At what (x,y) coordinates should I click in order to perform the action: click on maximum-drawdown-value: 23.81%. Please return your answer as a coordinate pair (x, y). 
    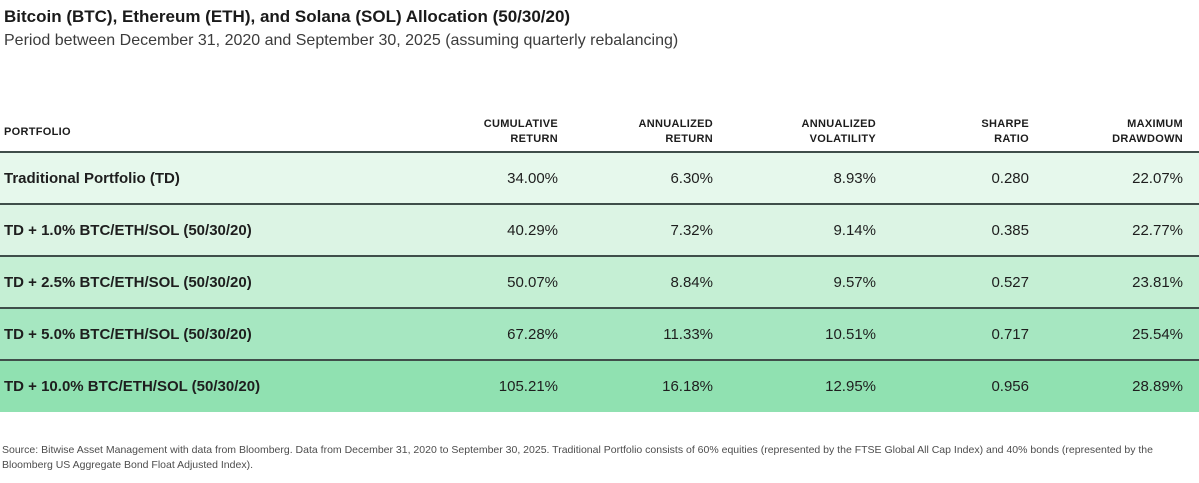
    Looking at the image, I should click on (1157, 282).